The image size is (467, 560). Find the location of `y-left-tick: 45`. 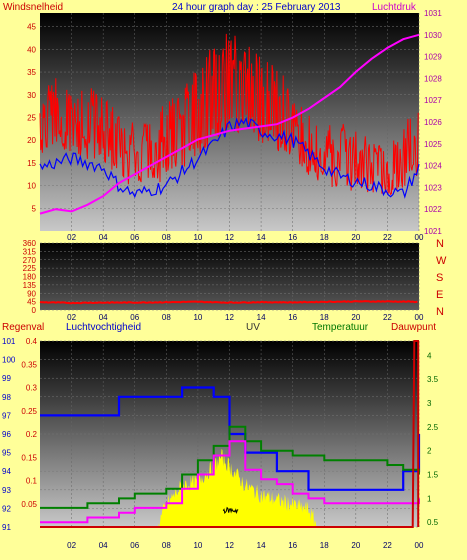

y-left-tick: 45 is located at coordinates (31, 27).